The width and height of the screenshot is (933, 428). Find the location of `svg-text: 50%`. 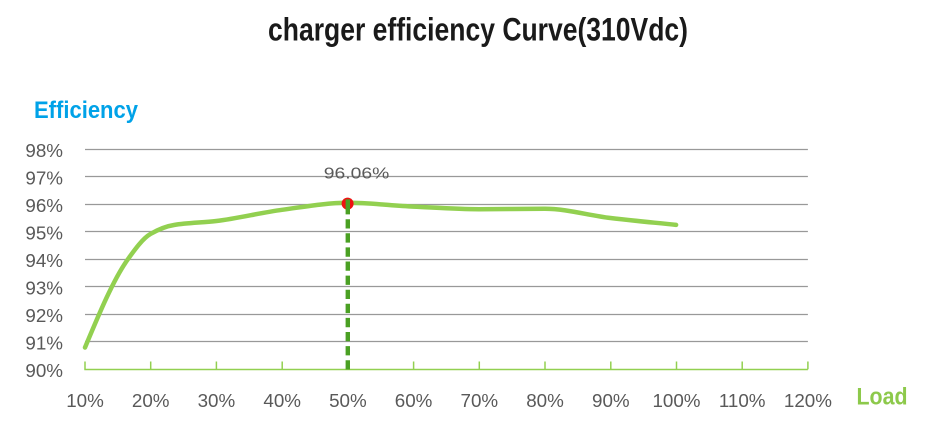

svg-text: 50% is located at coordinates (348, 400).